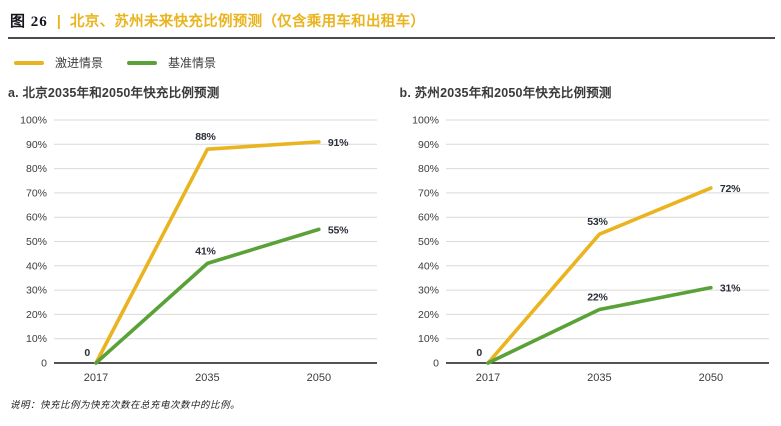 The image size is (781, 426). I want to click on chart-subtitle-suzhou: b. 苏州2035年和2050年快充比例预测, so click(505, 93).